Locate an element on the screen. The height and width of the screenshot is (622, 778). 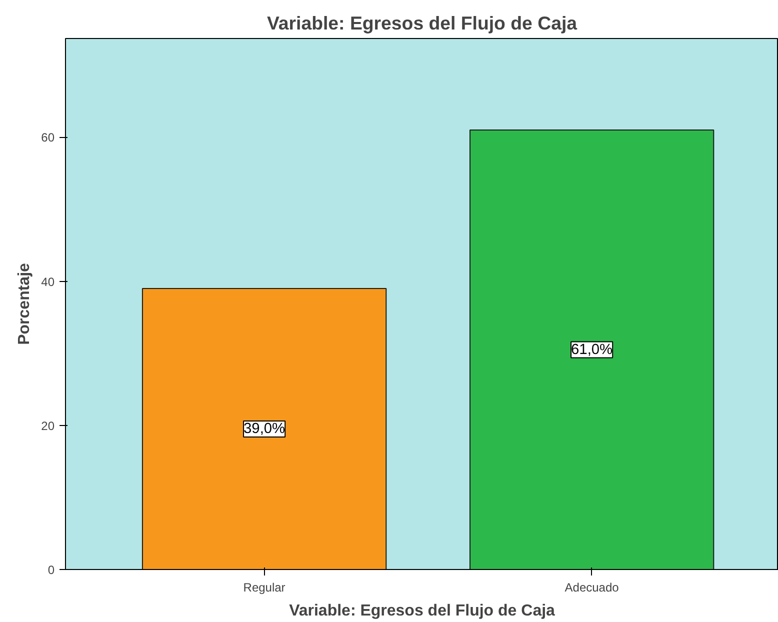
y-tick-label: 40 is located at coordinates (48, 281).